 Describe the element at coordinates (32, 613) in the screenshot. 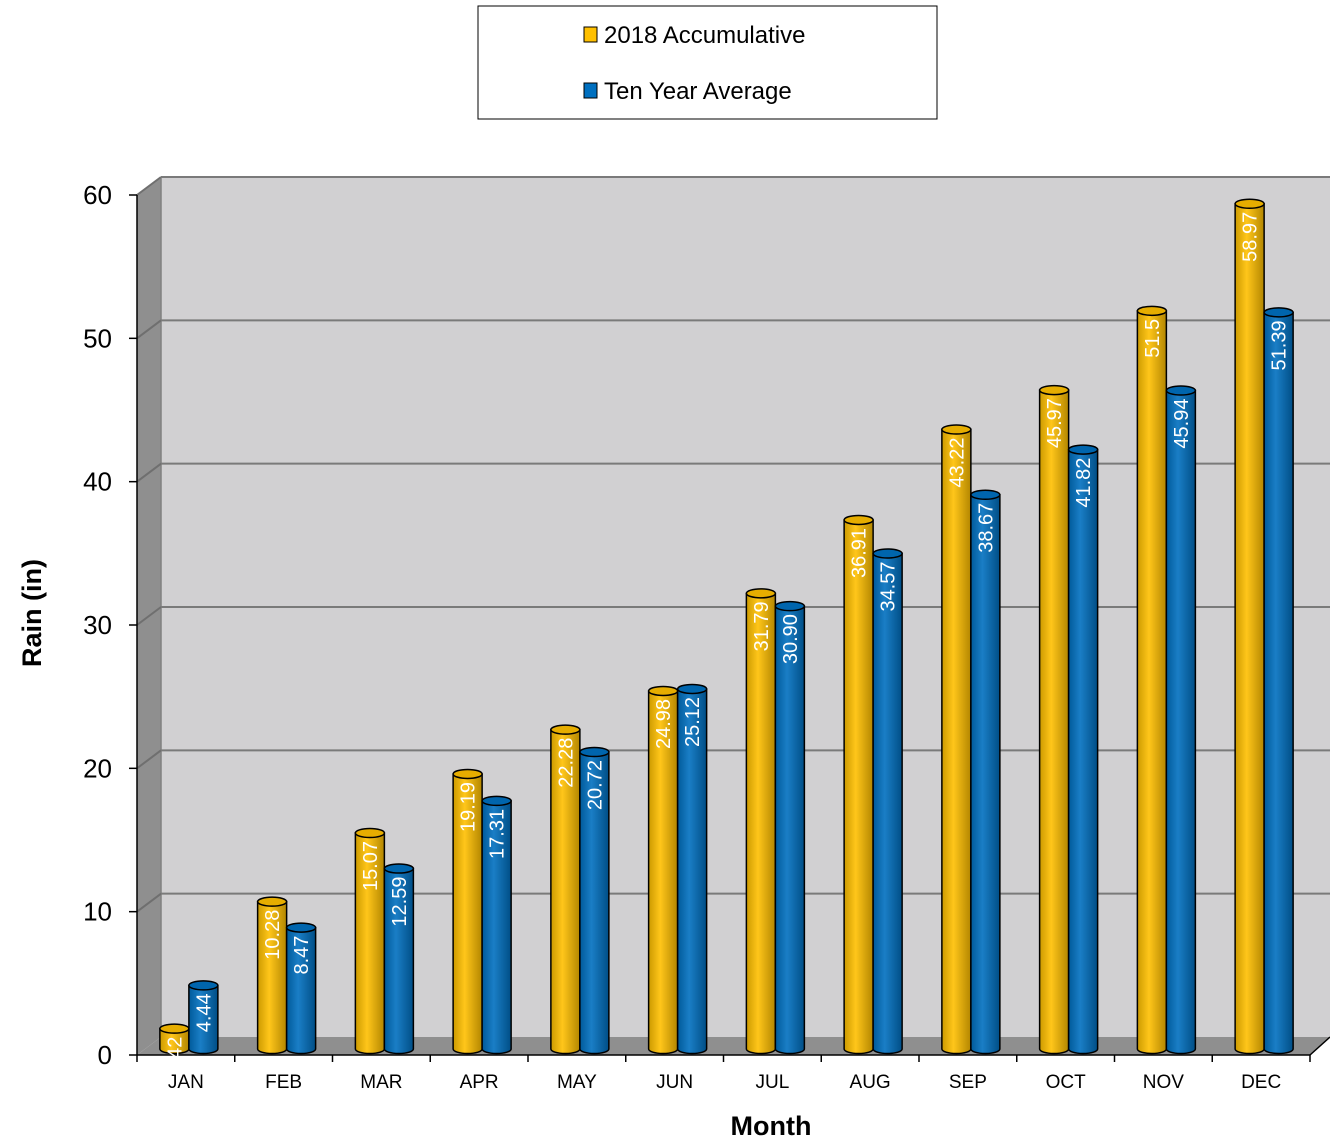

I see `y-axis-title: Rain (in)` at that location.